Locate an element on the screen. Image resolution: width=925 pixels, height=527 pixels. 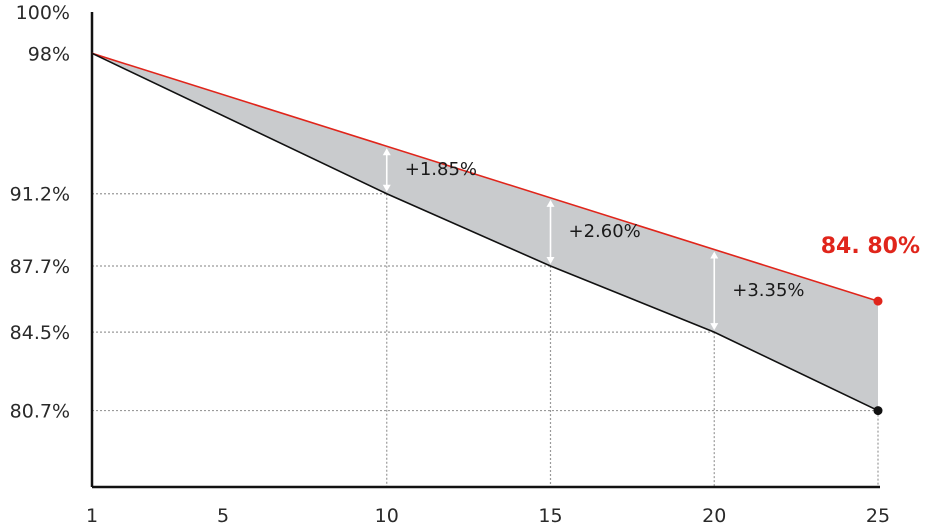
gain-label: +2.60% is located at coordinates (605, 231).